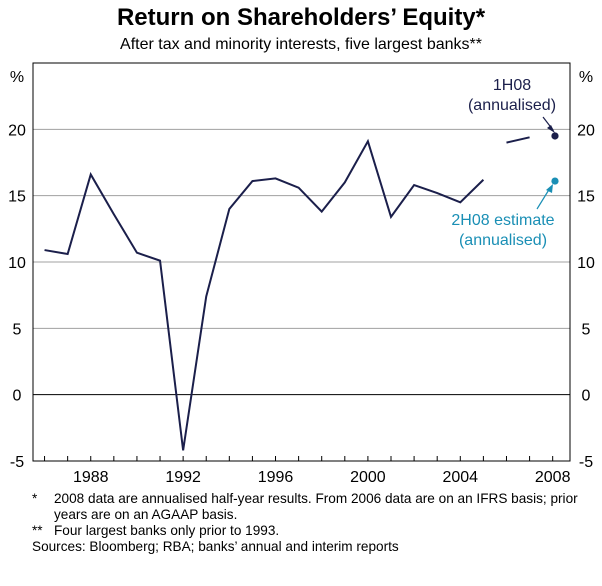 The image size is (602, 586). Describe the element at coordinates (17, 329) in the screenshot. I see `y-tick-label-left: 5` at that location.